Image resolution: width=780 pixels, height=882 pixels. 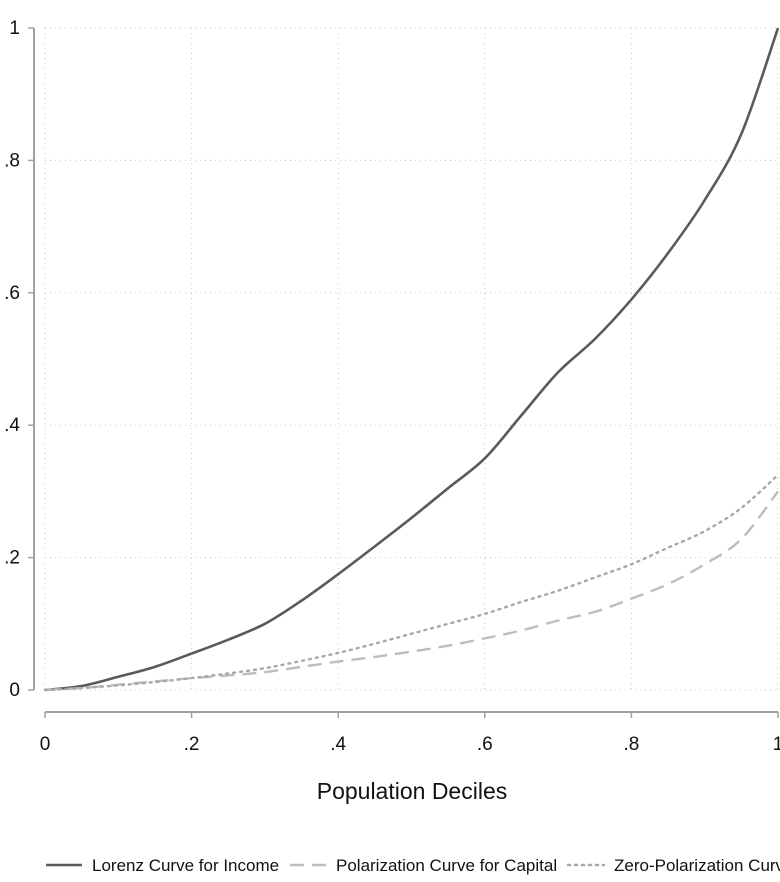 I want to click on x-tick-label-4: .8, so click(x=631, y=744).